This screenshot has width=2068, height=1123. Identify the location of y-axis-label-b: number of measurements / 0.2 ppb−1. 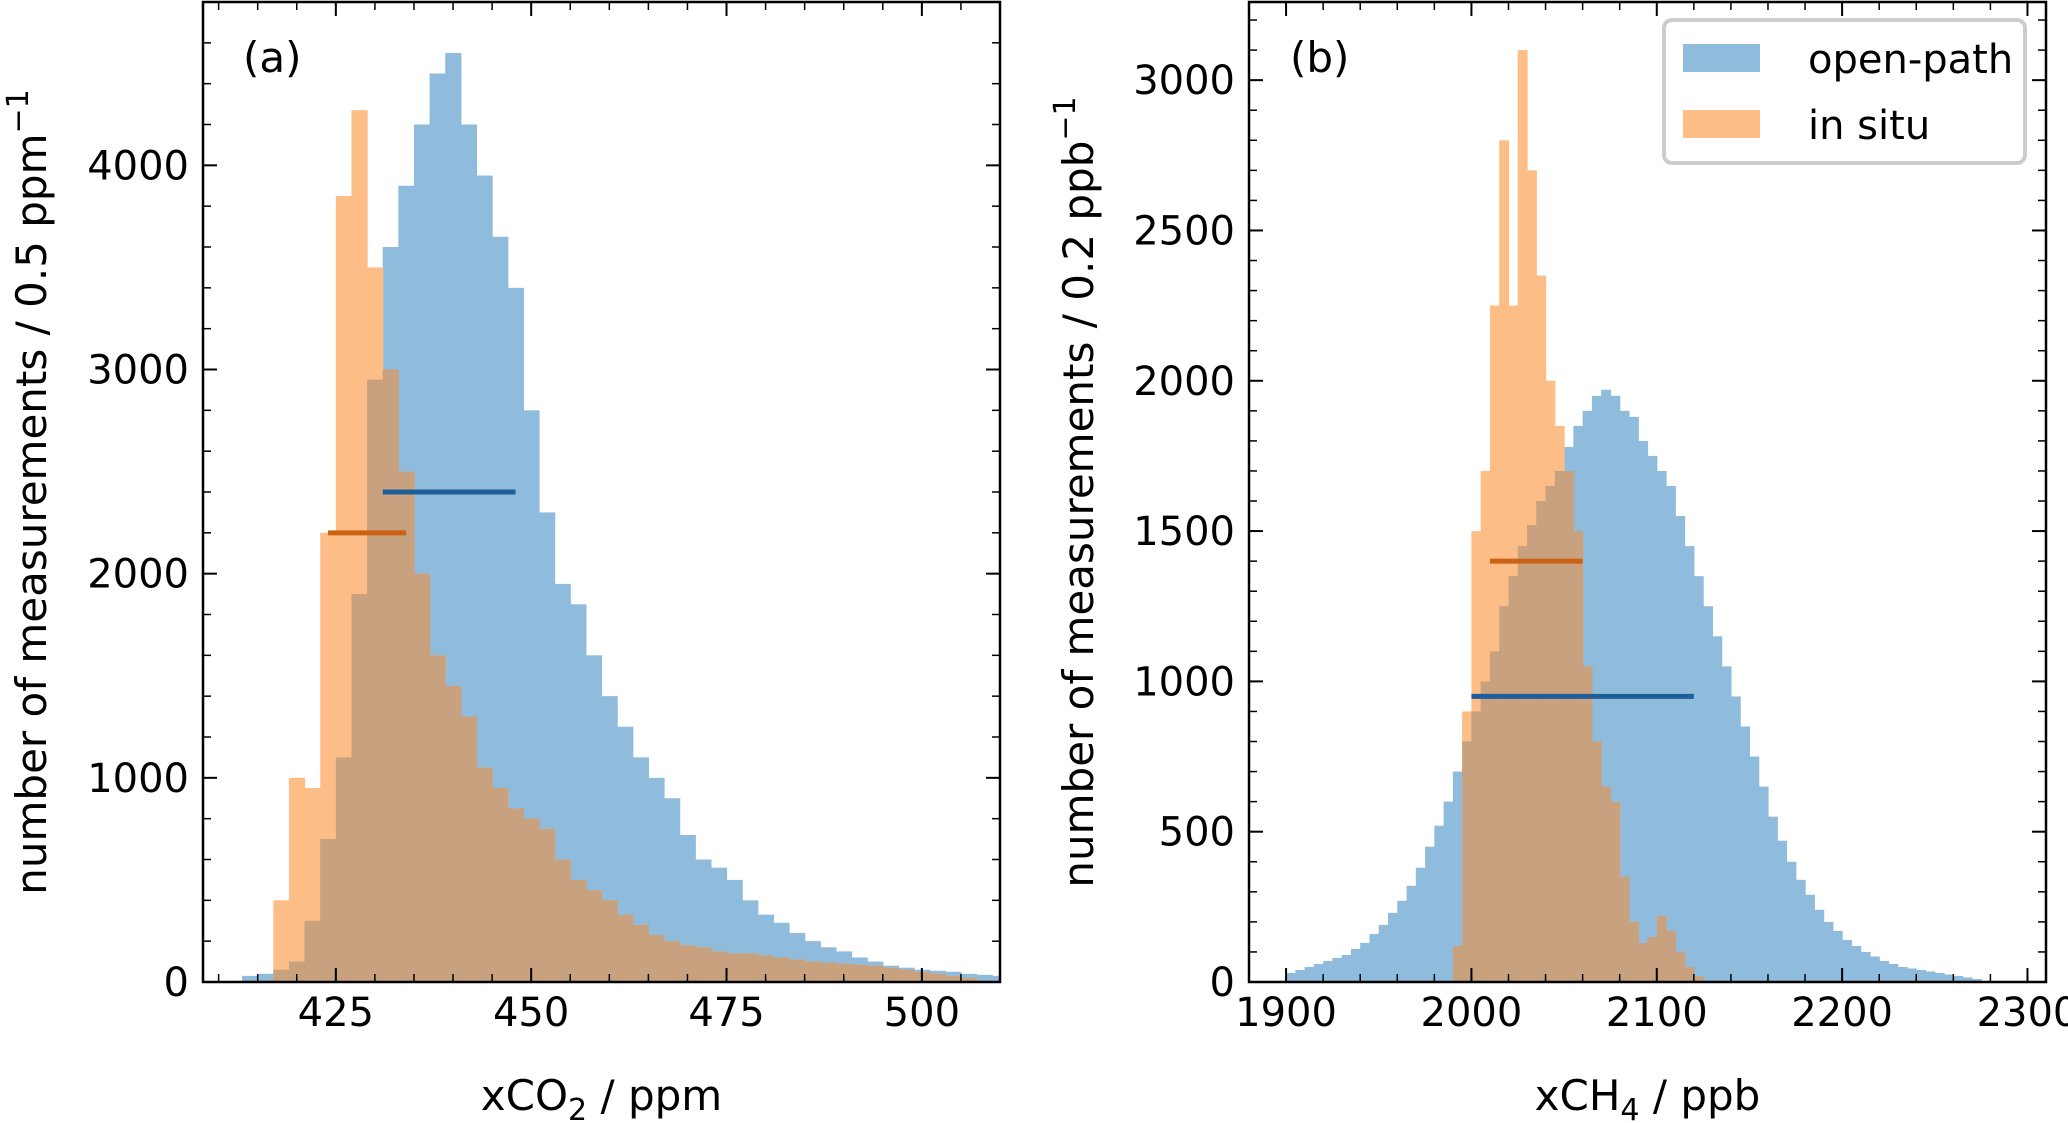
(1075, 491).